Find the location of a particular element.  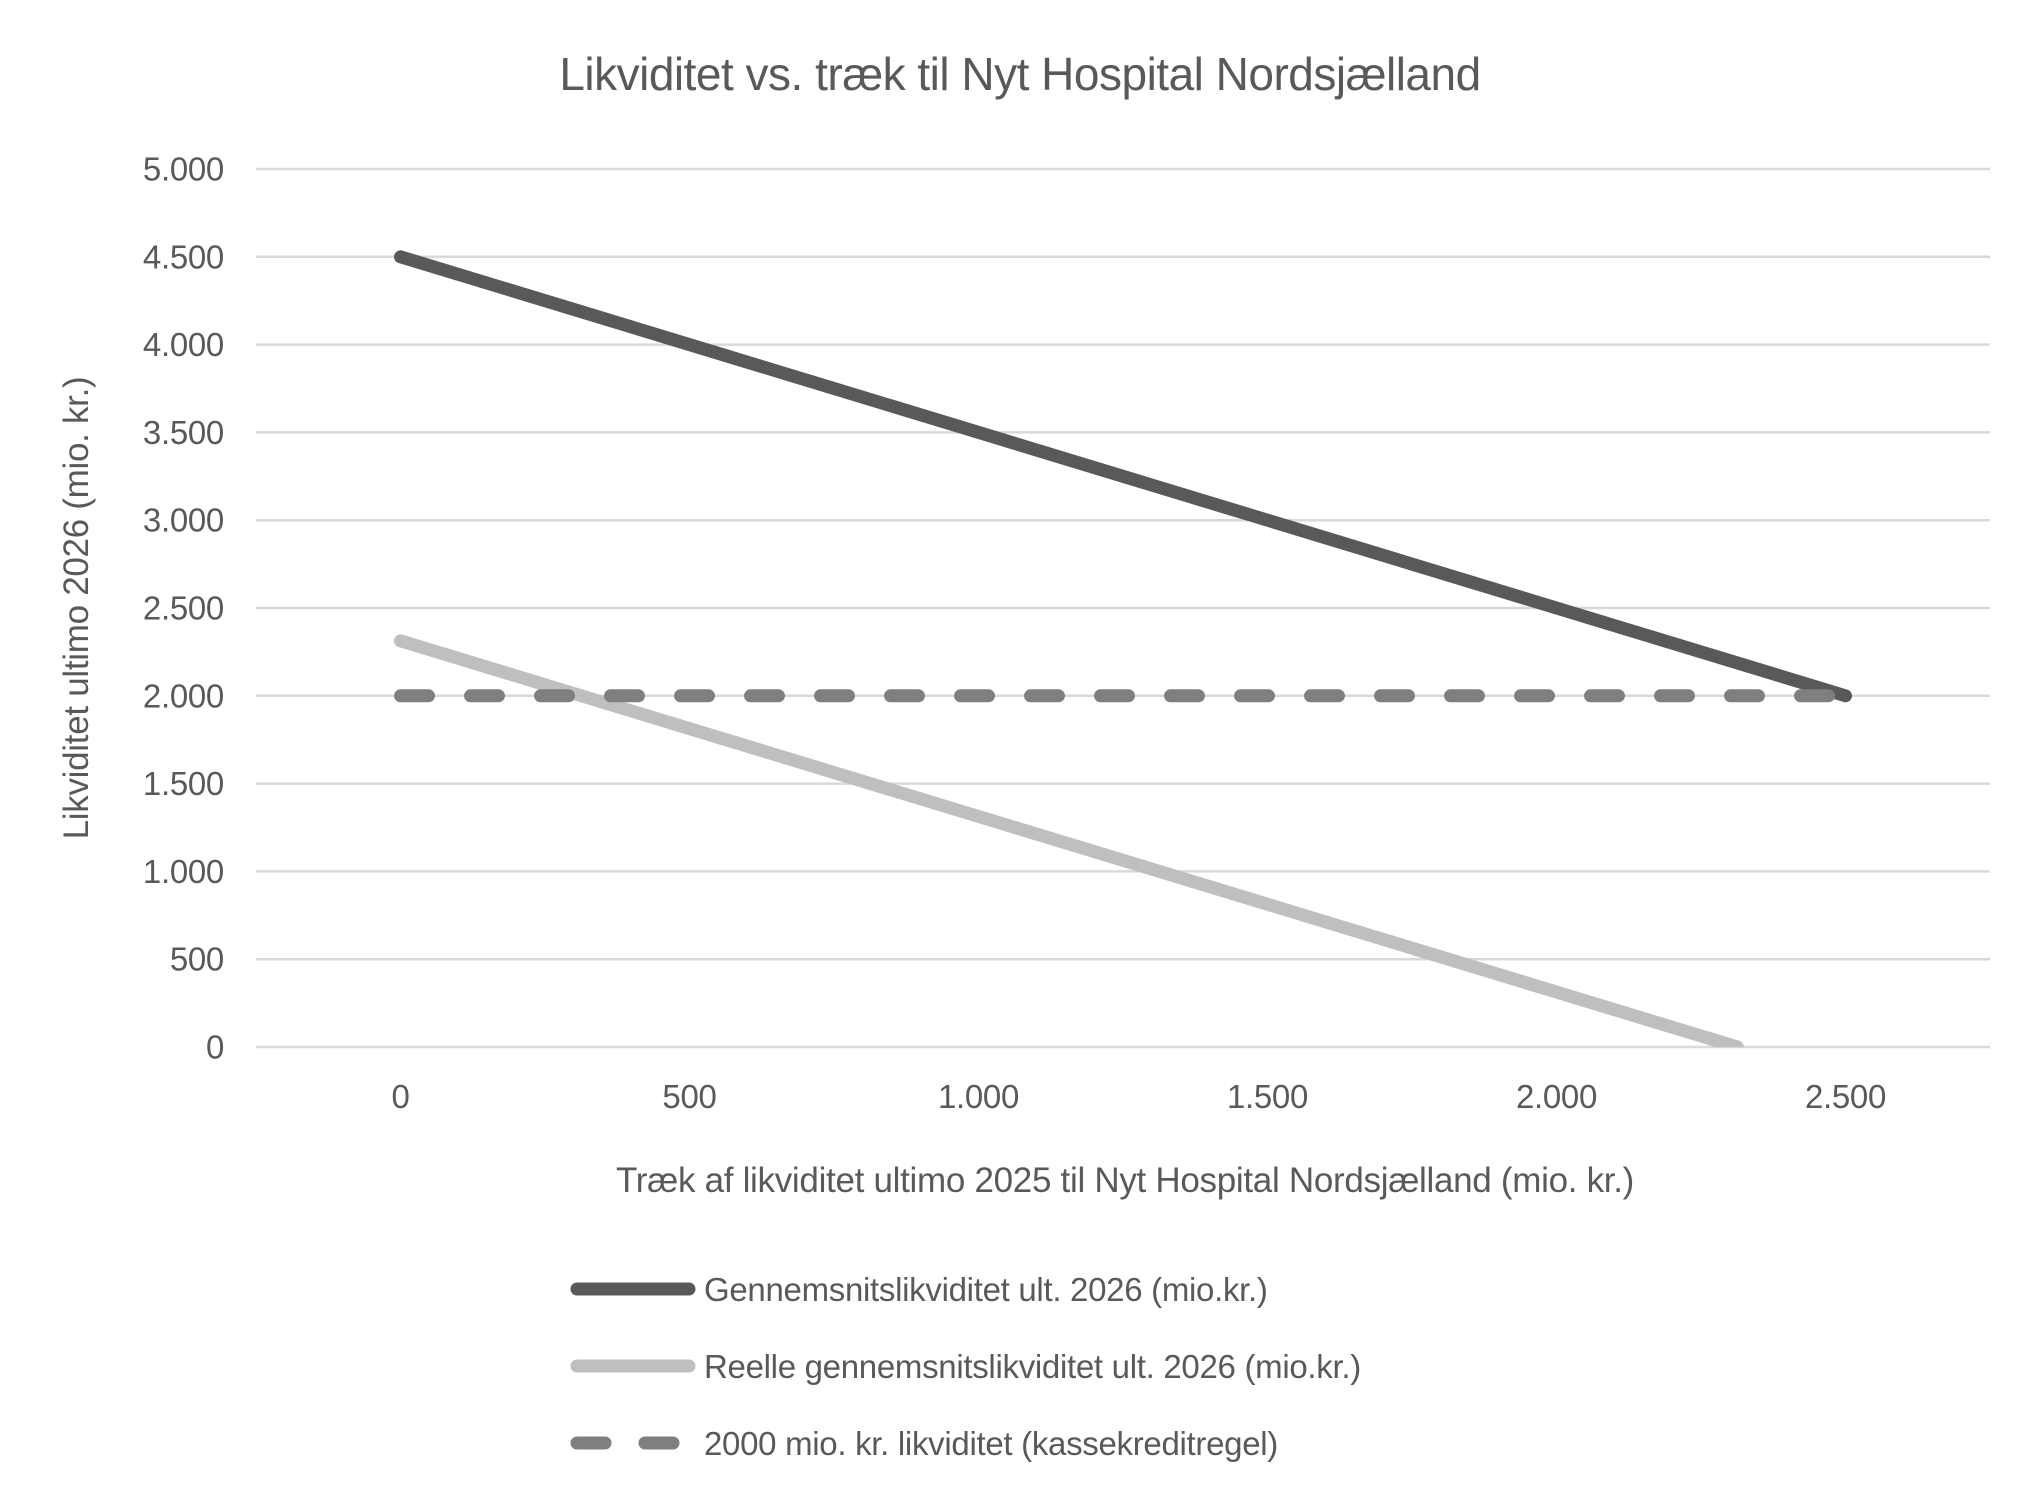

x-tick-label: 500 is located at coordinates (689, 1096).